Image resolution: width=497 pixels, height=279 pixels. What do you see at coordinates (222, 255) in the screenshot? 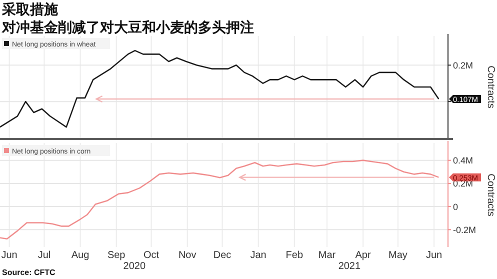
I see `x-tick-label: Dec` at bounding box center [222, 255].